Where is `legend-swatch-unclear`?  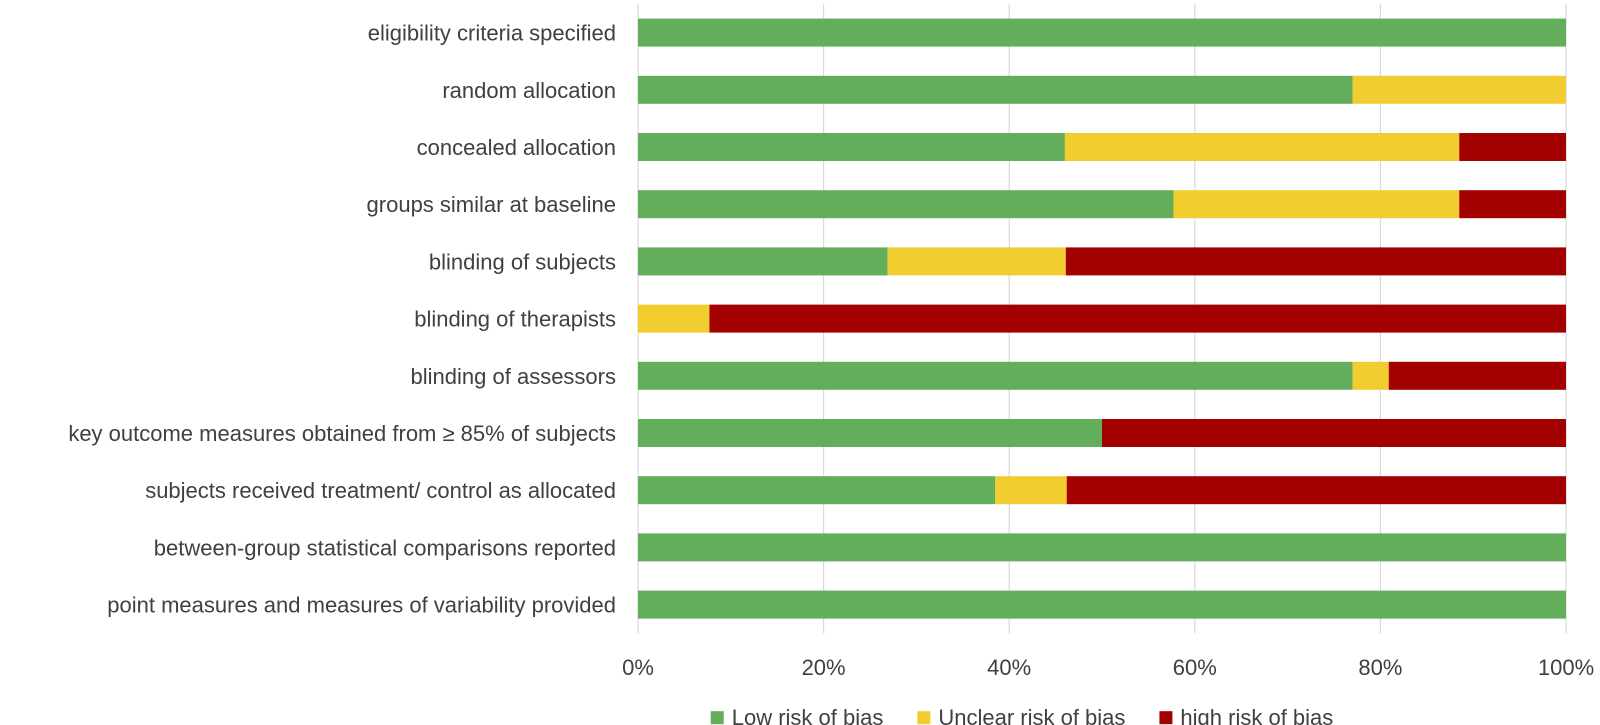
legend-swatch-unclear is located at coordinates (924, 718).